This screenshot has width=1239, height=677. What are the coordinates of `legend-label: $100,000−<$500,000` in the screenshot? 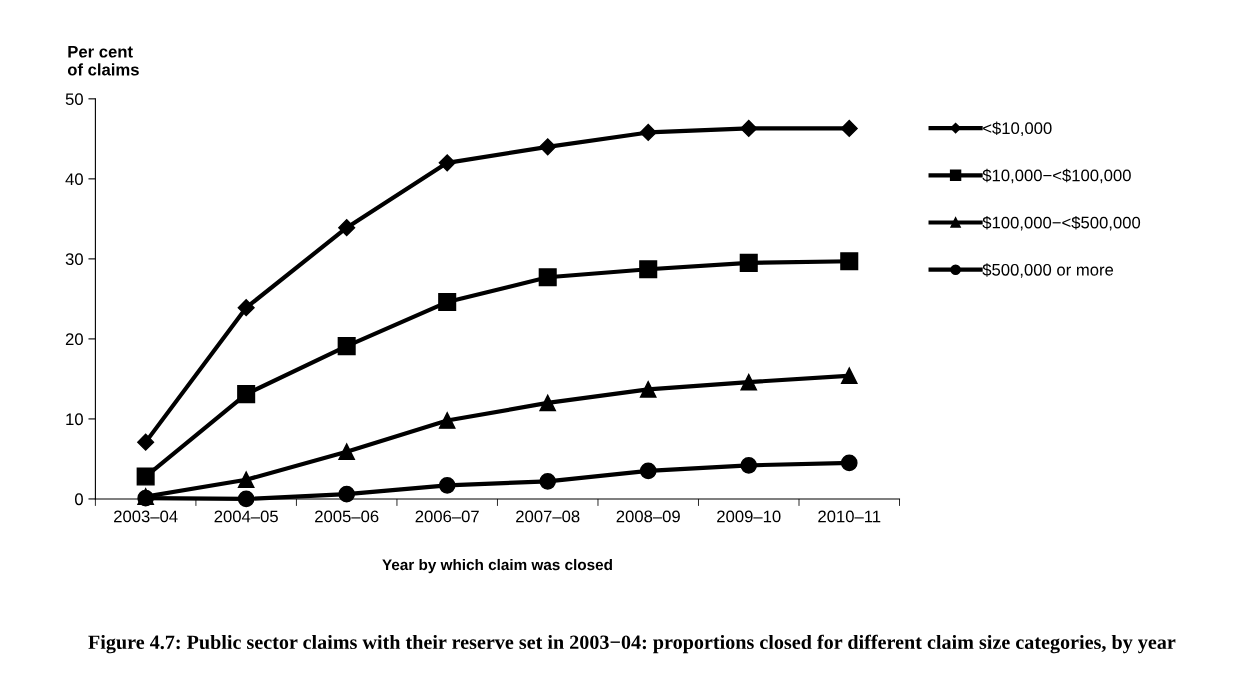 It's located at (1061, 223).